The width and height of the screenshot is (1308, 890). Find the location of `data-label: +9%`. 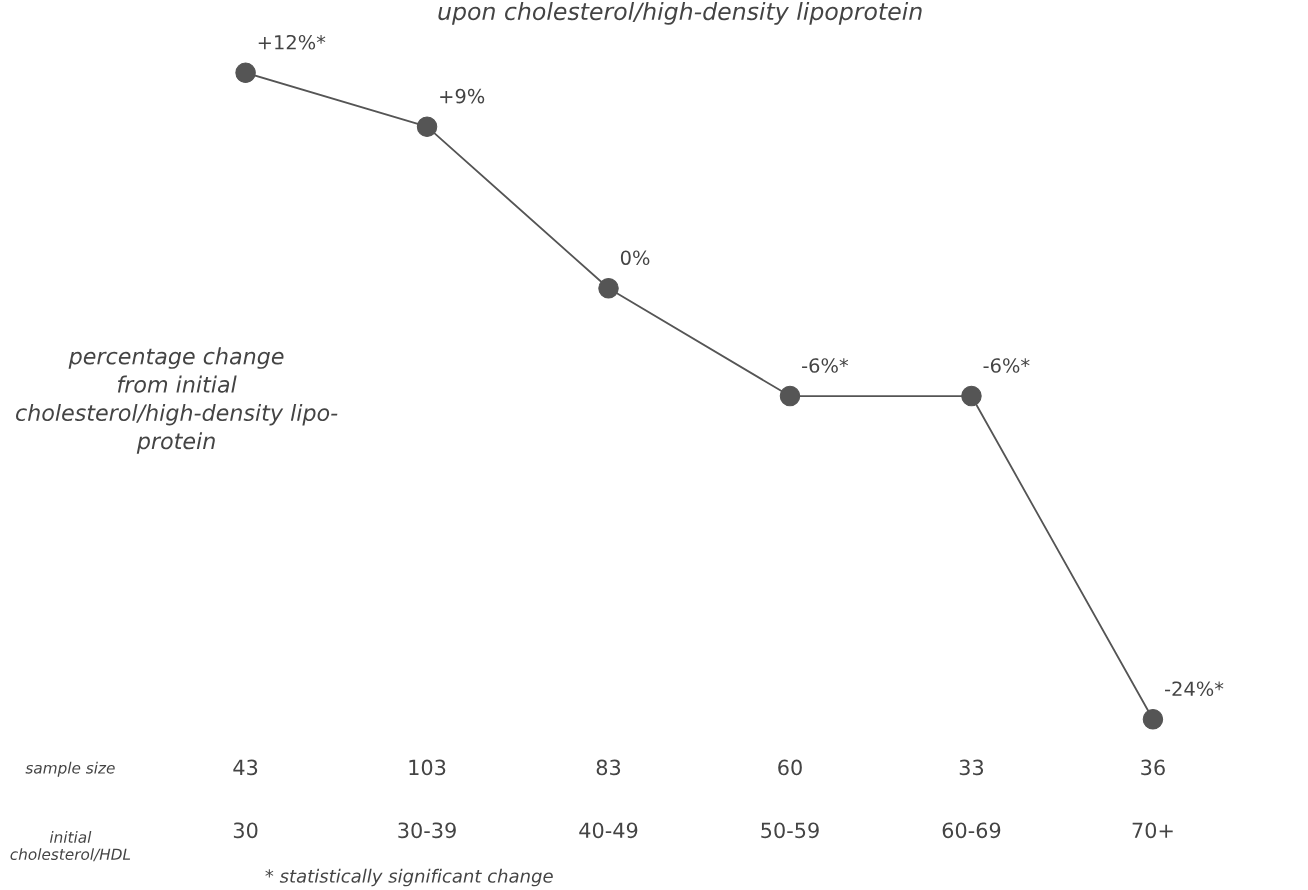

data-label: +9% is located at coordinates (462, 96).